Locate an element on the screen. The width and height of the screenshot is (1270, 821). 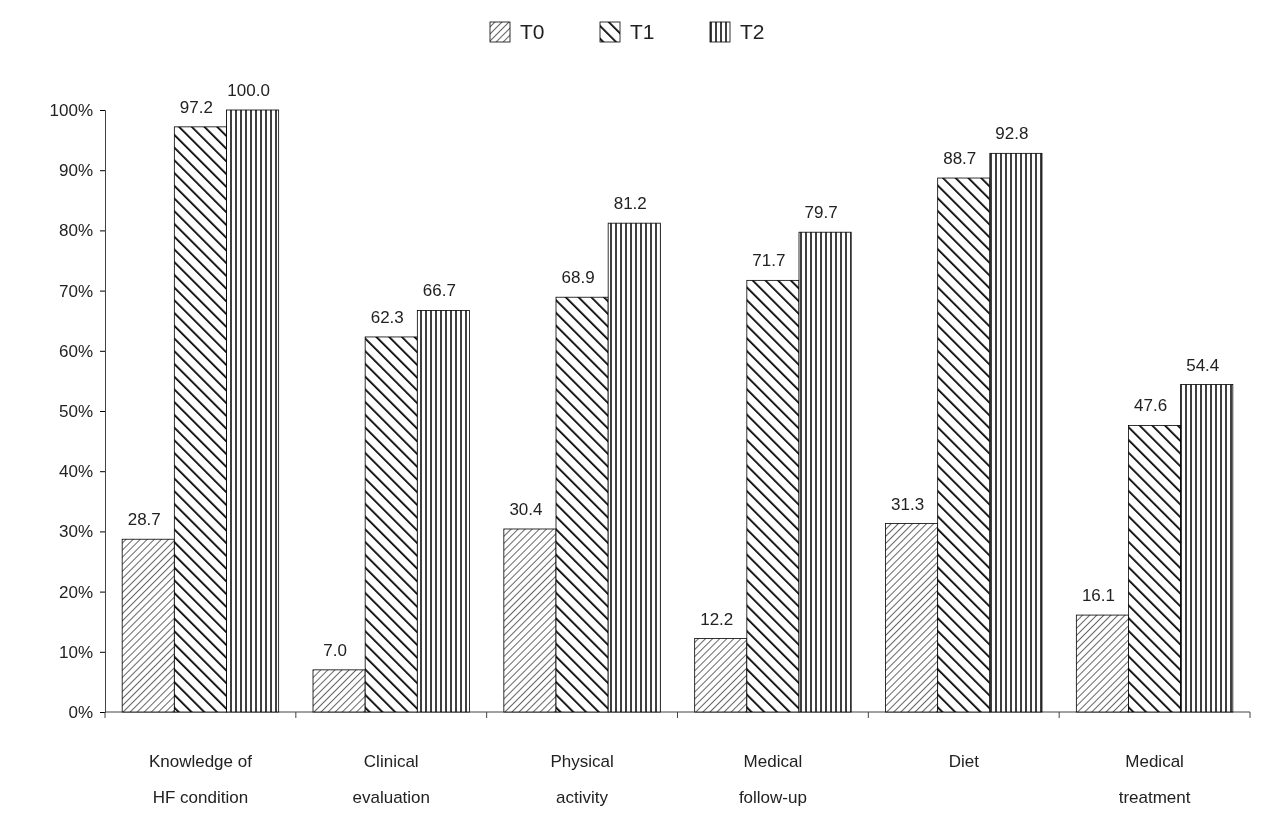
y-tick-label: 20% is located at coordinates (75, 592).